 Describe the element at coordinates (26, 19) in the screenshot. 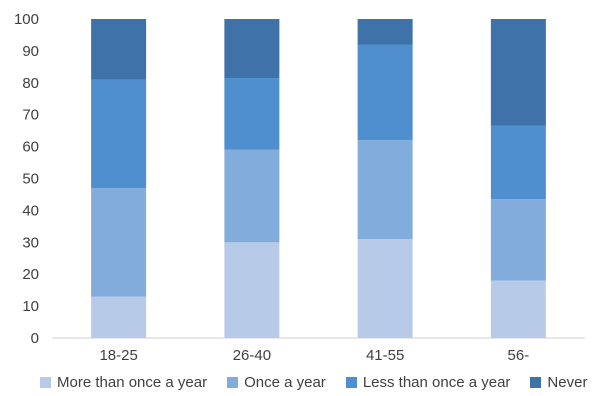

I see `y-tick-label: 100` at that location.